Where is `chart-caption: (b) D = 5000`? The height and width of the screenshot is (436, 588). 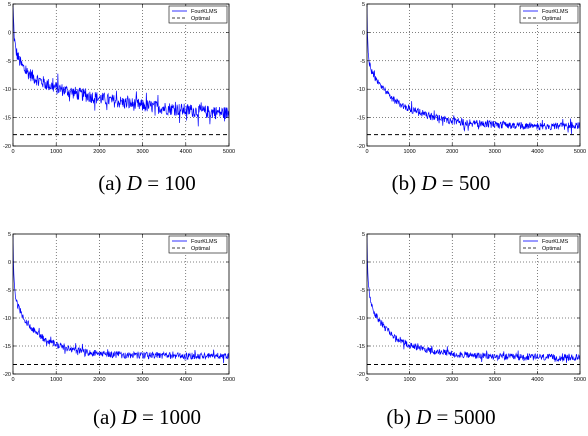 chart-caption: (b) D = 5000 is located at coordinates (441, 417).